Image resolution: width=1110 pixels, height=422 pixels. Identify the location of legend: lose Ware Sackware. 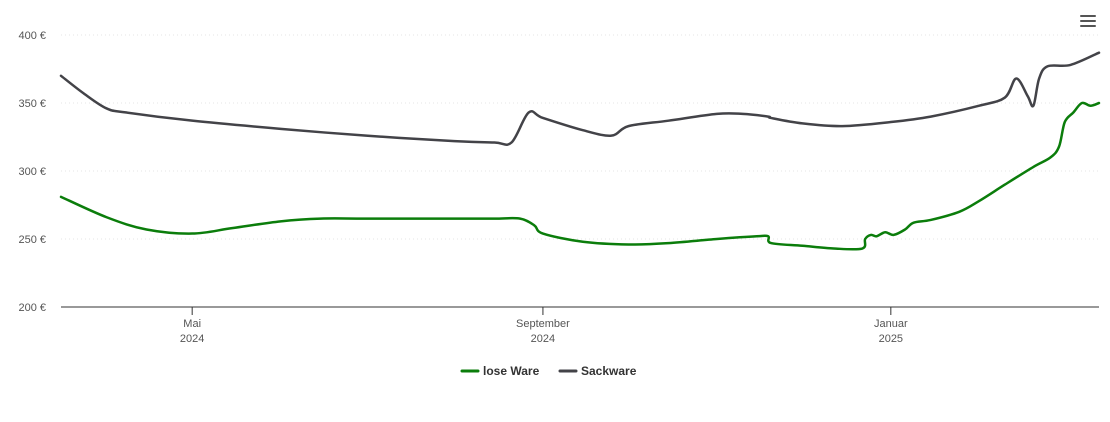
(548, 371).